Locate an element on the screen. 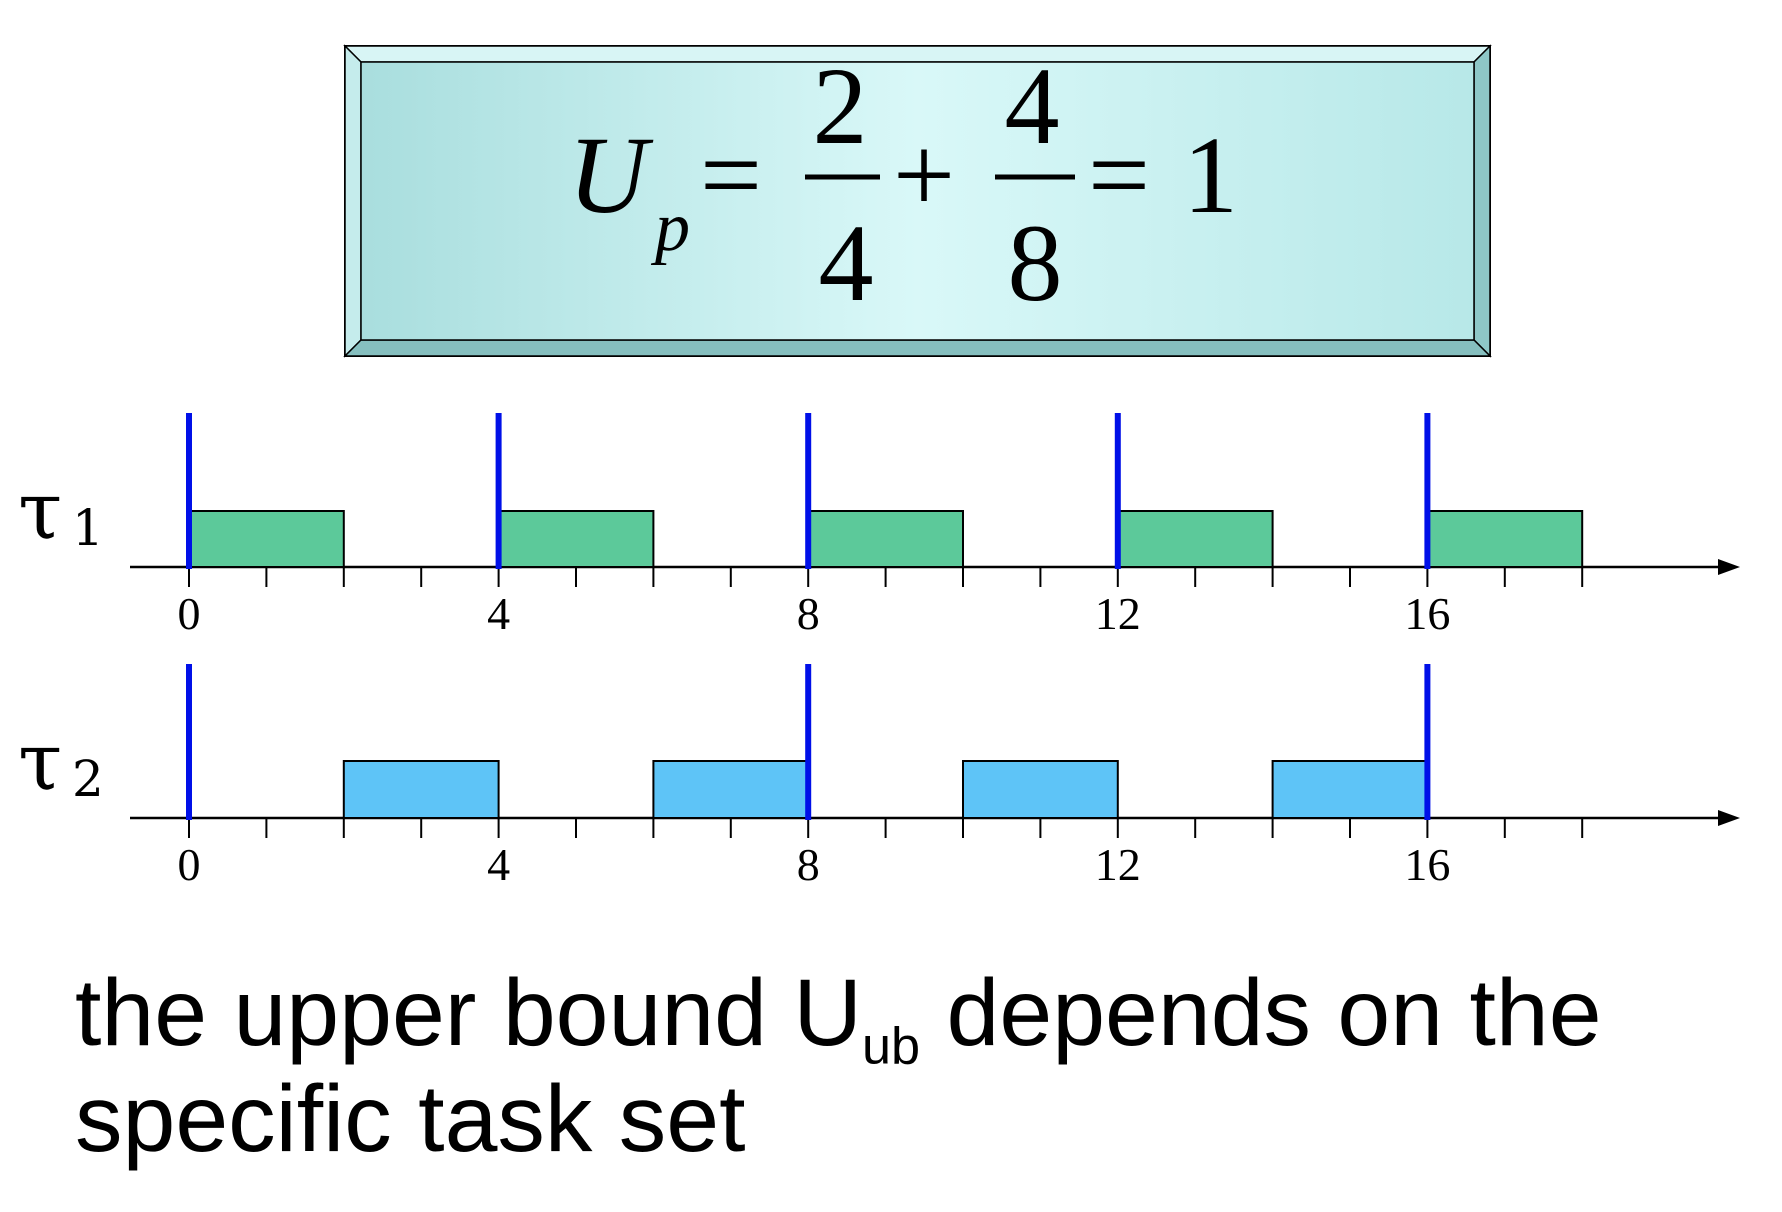 Image resolution: width=1782 pixels, height=1212 pixels. task2-label: τ is located at coordinates (40, 761).